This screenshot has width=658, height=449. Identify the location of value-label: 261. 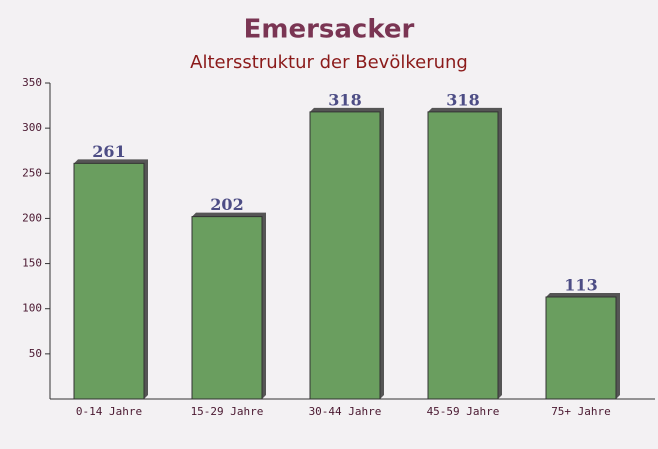
(108, 151).